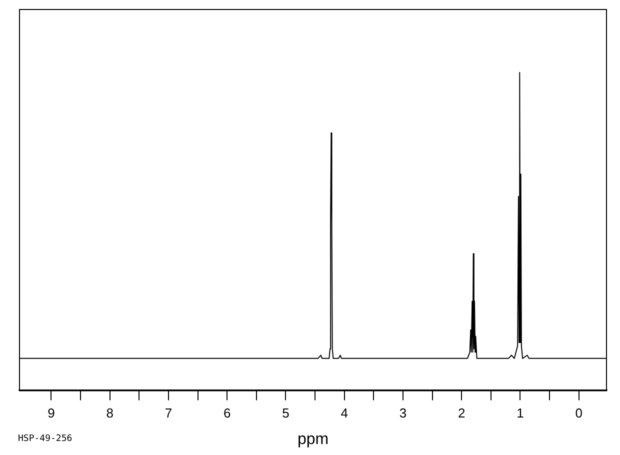 This screenshot has width=620, height=455. I want to click on x-tick-label: 6, so click(227, 413).